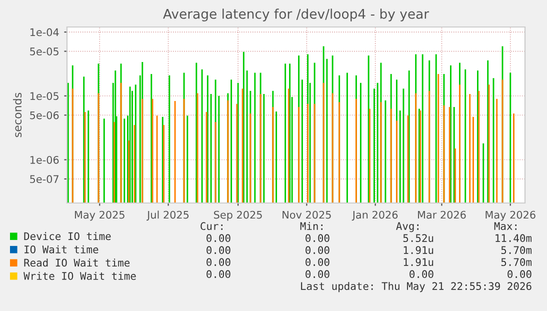 The height and width of the screenshot is (311, 547). What do you see at coordinates (375, 215) in the screenshot?
I see `x-tick-label: Jan 2026` at bounding box center [375, 215].